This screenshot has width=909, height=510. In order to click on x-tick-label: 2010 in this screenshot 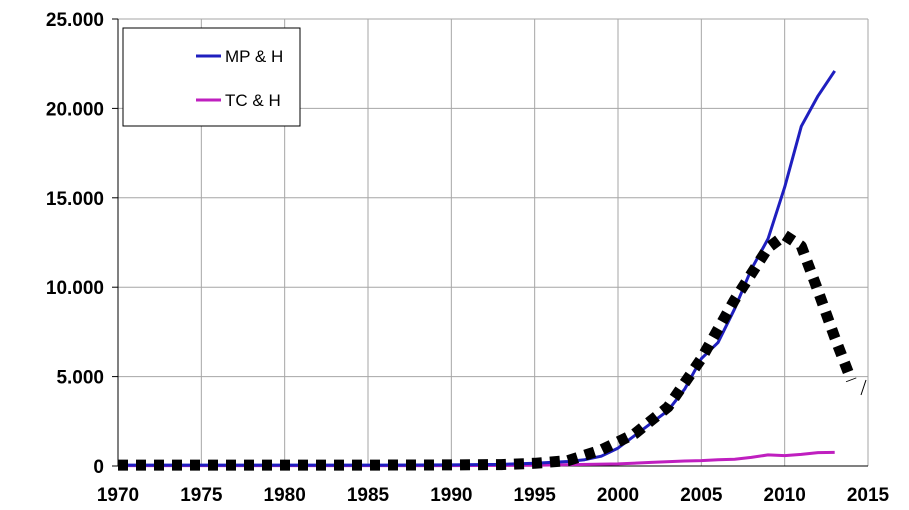, I will do `click(785, 495)`.